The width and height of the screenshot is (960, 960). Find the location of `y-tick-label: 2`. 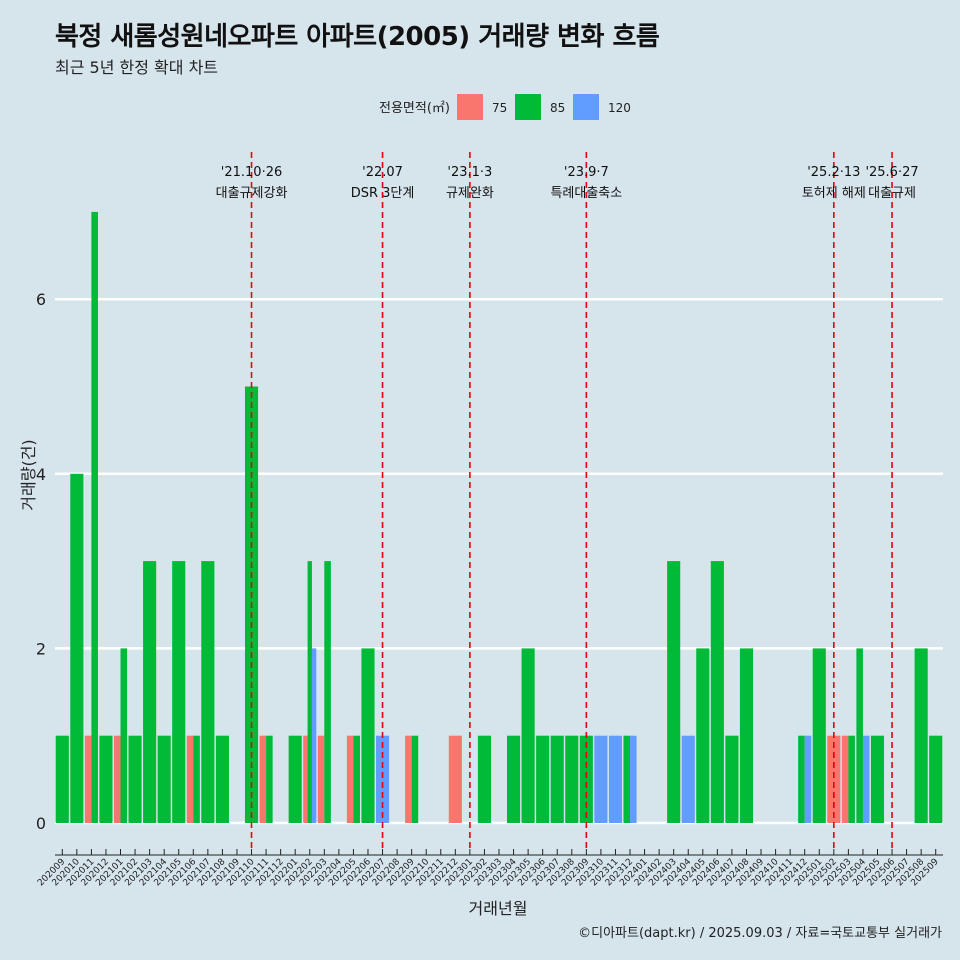

y-tick-label: 2 is located at coordinates (41, 648).